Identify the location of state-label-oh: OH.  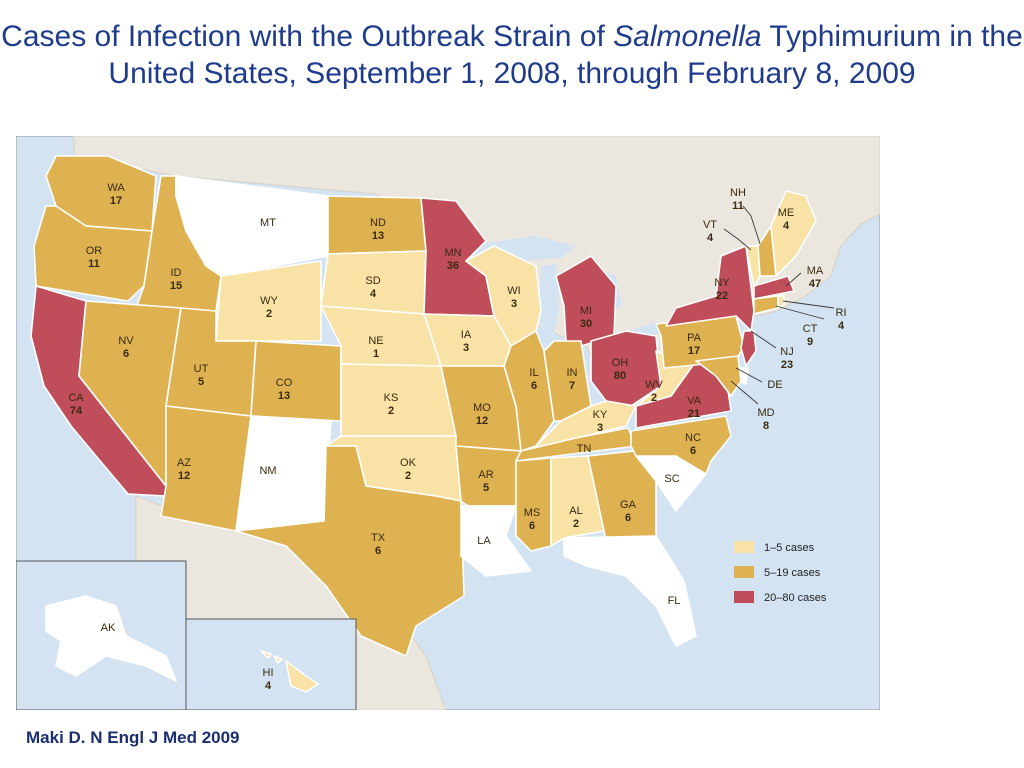
(620, 363).